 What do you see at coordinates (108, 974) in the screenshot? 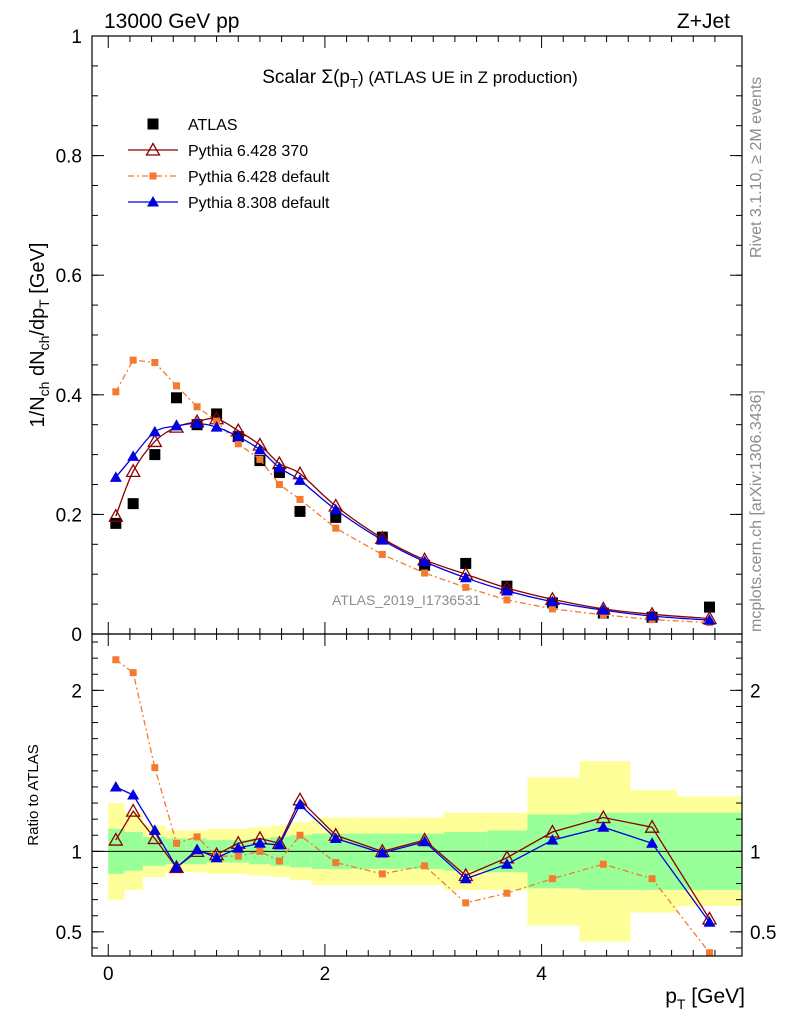
I see `x-tick-label: 0` at bounding box center [108, 974].